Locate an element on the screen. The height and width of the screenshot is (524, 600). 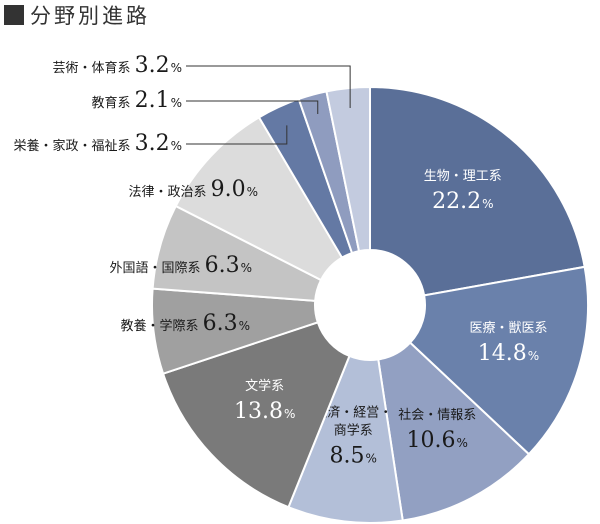
chart-title: 分野別進路 is located at coordinates (77, 15).